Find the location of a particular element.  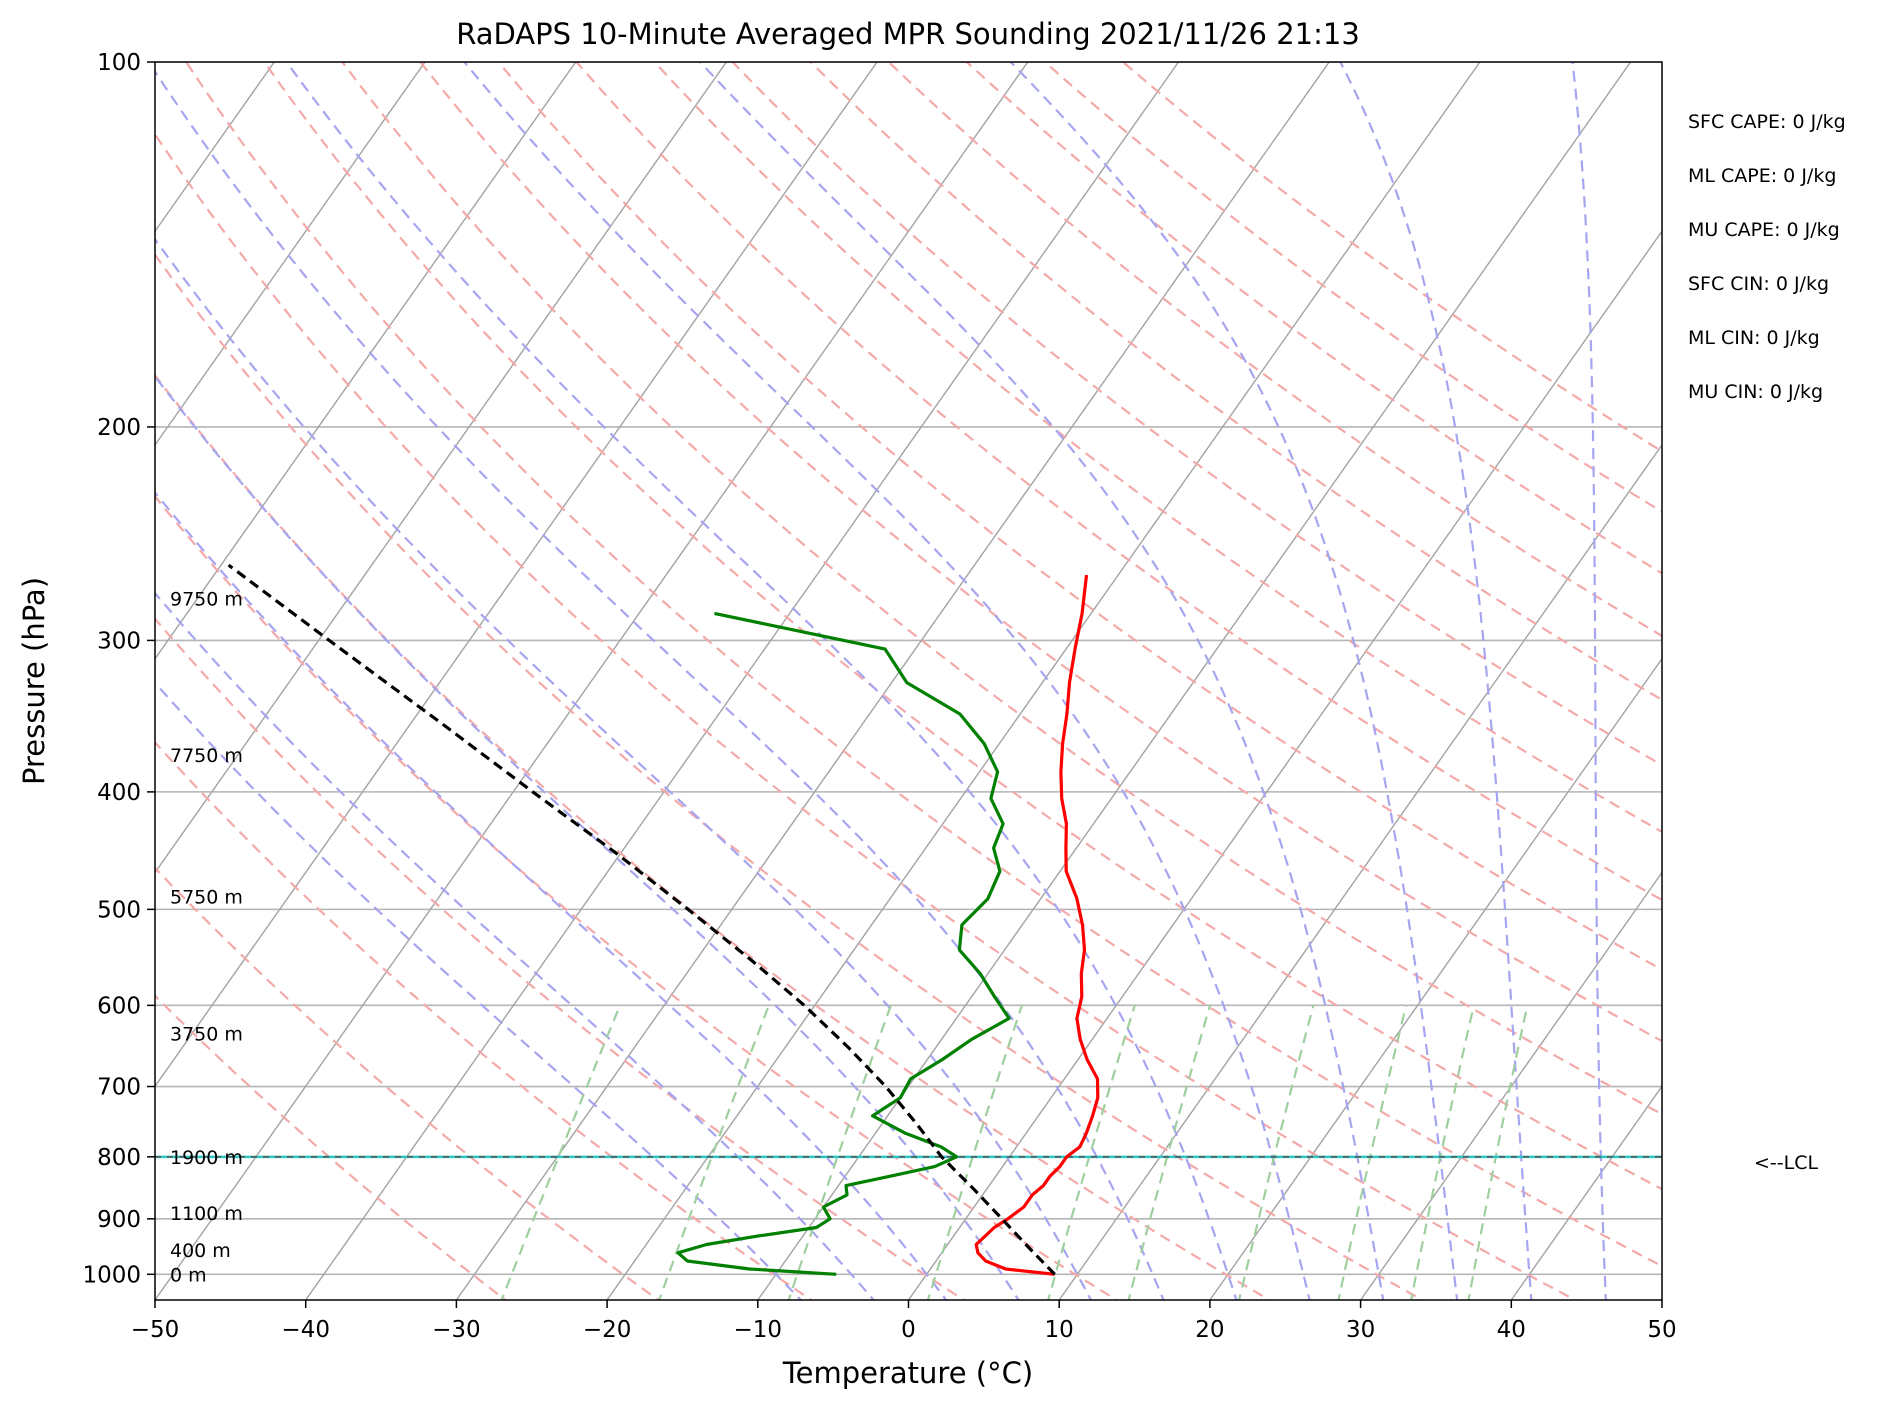

stat-line: ML CAPE: 0 J/kg is located at coordinates (1762, 176).